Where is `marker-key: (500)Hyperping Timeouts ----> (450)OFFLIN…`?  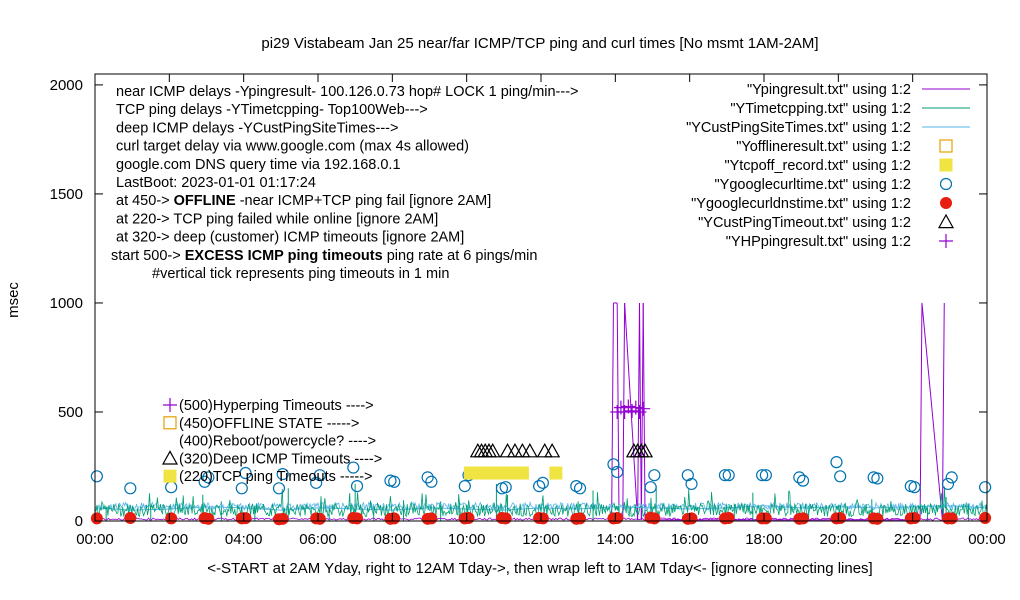 marker-key: (500)Hyperping Timeouts ----> (450)OFFLIN… is located at coordinates (271, 441).